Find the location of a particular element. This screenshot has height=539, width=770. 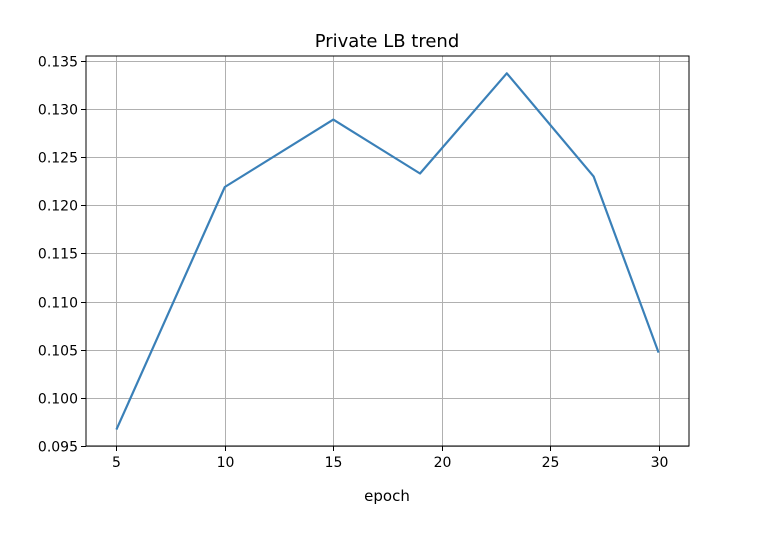

y-tick-label: 0.120 is located at coordinates (58, 207).